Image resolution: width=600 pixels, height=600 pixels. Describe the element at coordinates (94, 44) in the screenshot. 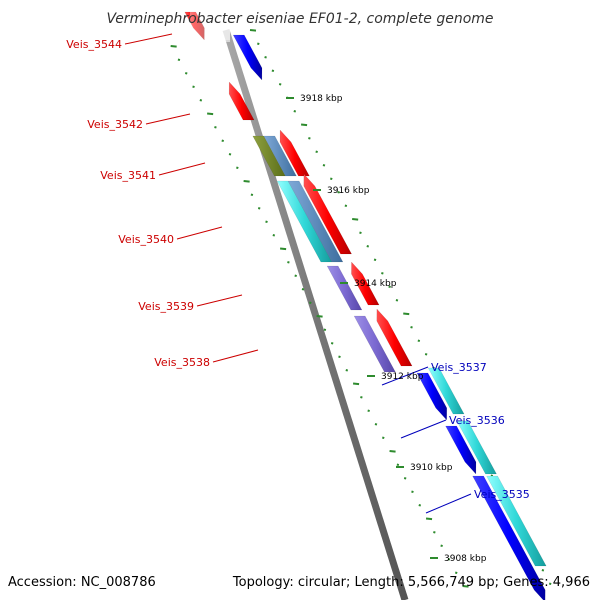

I see `gene-label-veis-3544: Veis_3544` at that location.